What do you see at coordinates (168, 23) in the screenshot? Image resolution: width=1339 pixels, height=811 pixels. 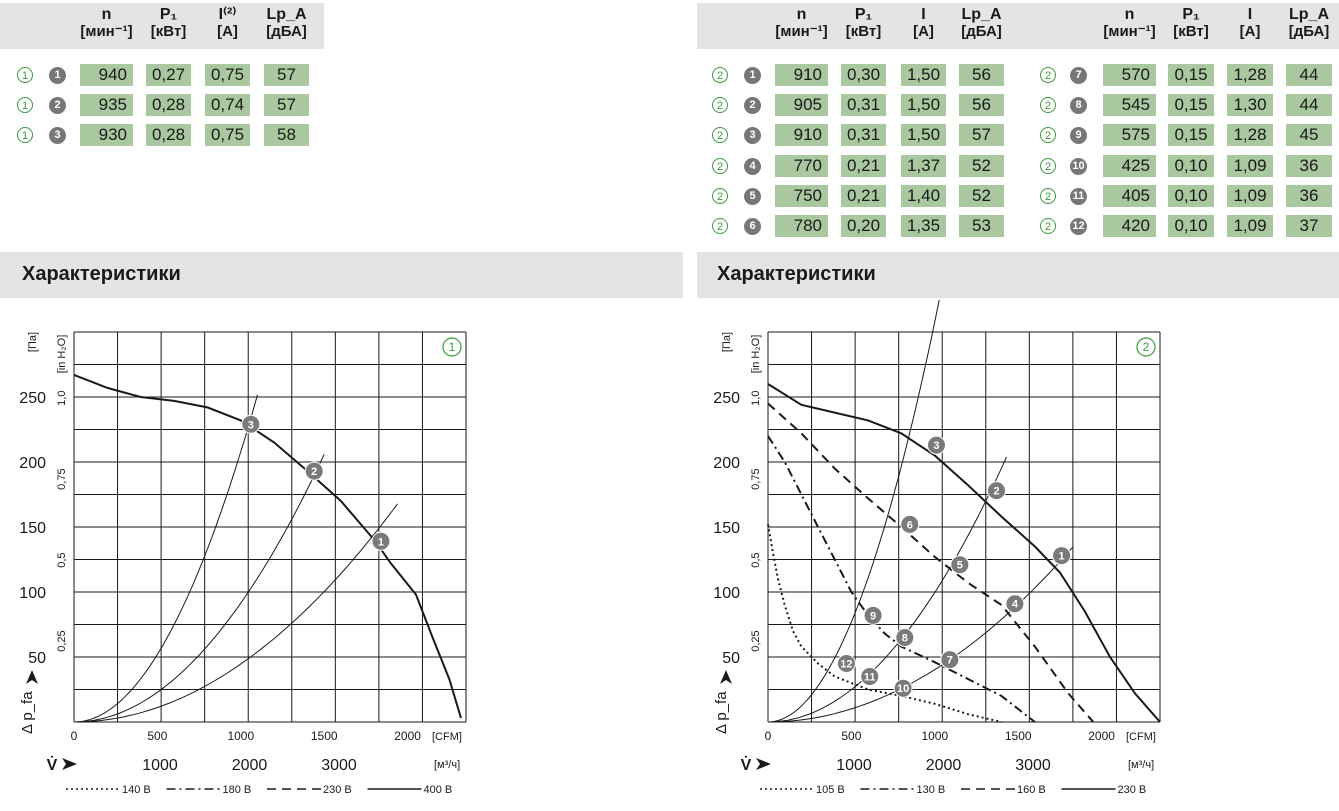 I see `left-header-p: P₁ [кВт]` at bounding box center [168, 23].